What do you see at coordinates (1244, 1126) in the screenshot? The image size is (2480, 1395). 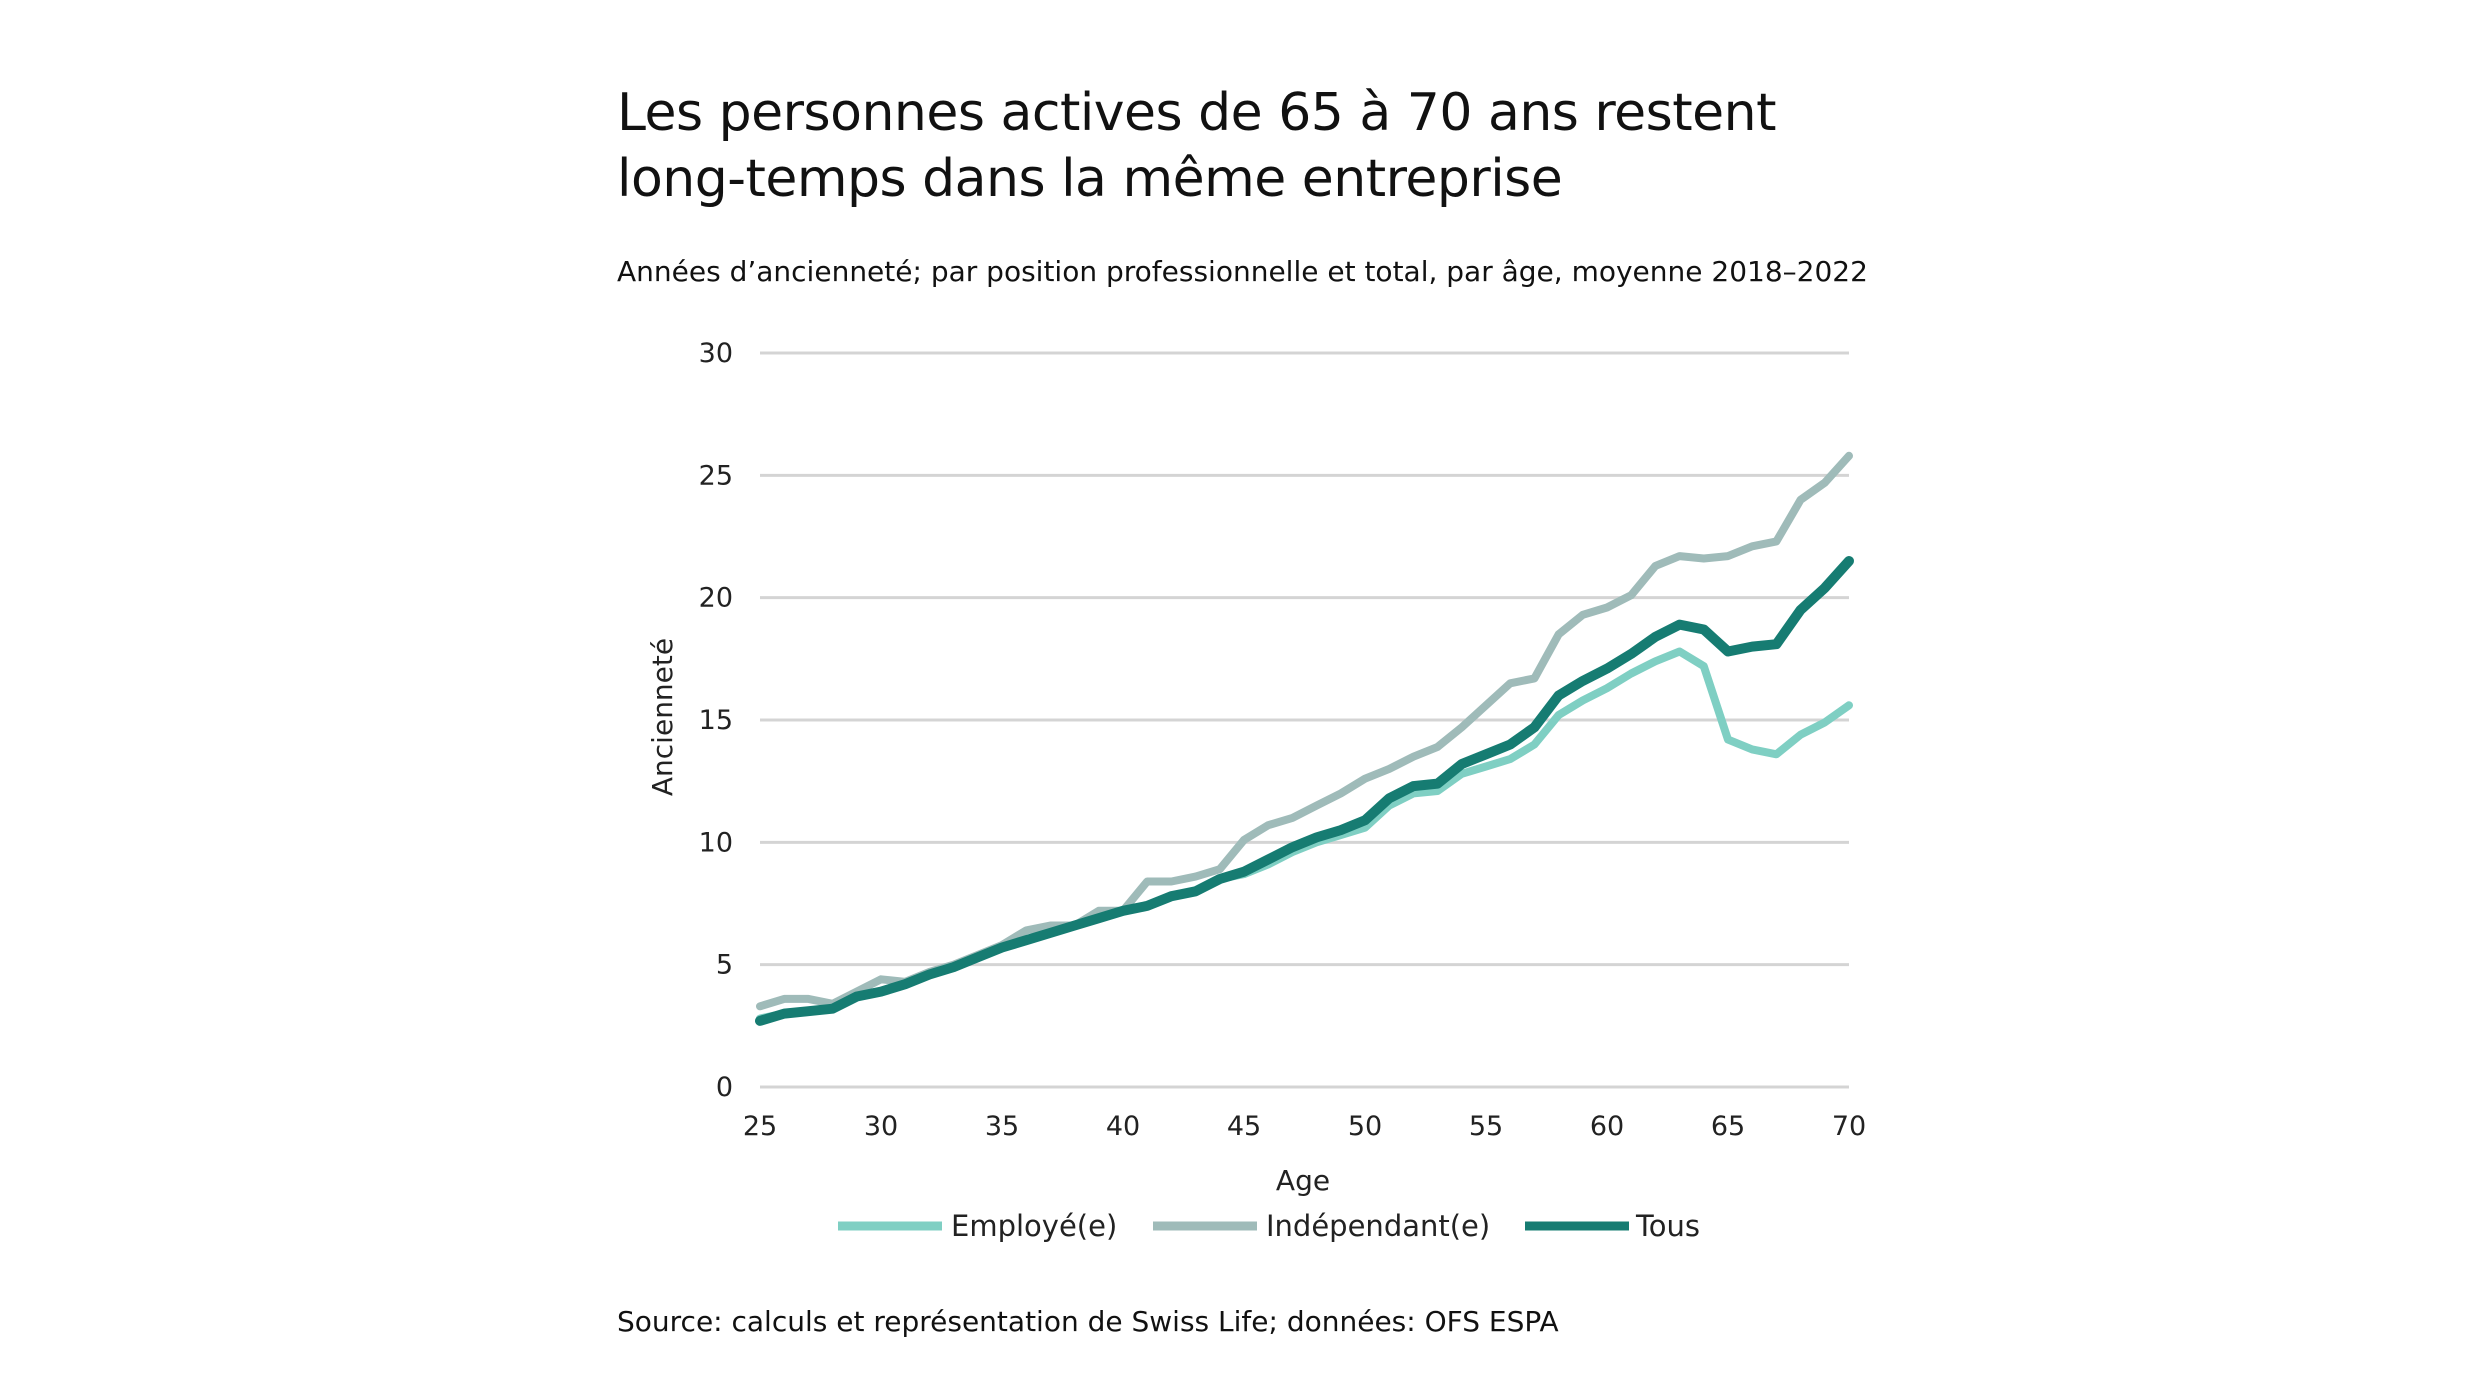 I see `x-tick-label: 45` at bounding box center [1244, 1126].